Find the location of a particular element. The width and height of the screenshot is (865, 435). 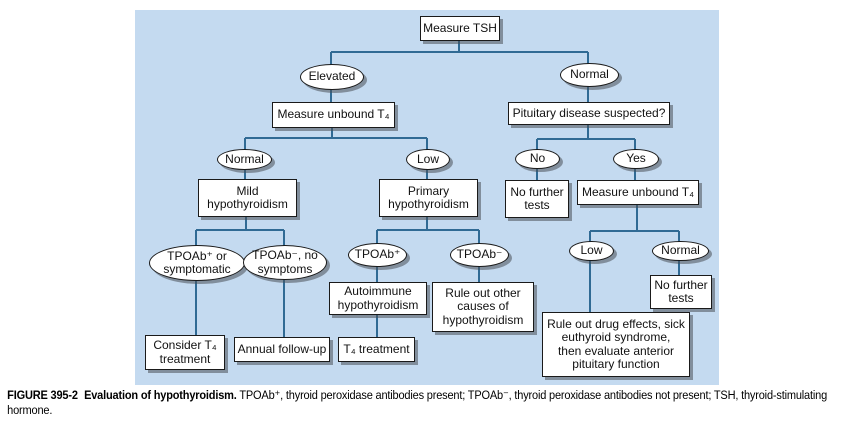

node-low-right: Low is located at coordinates (591, 251).